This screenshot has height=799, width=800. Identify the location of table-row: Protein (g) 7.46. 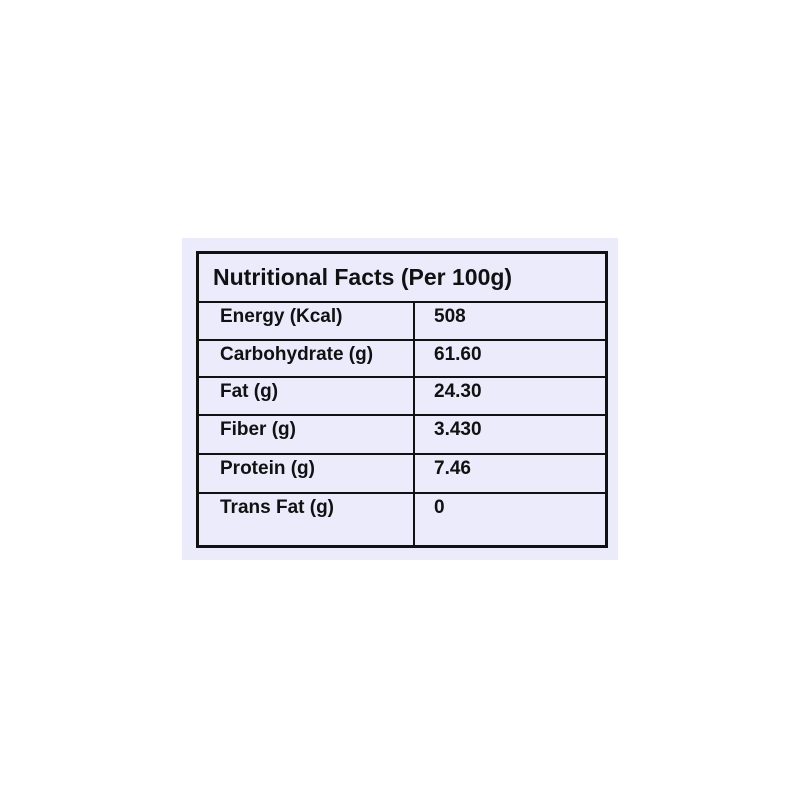
(402, 474).